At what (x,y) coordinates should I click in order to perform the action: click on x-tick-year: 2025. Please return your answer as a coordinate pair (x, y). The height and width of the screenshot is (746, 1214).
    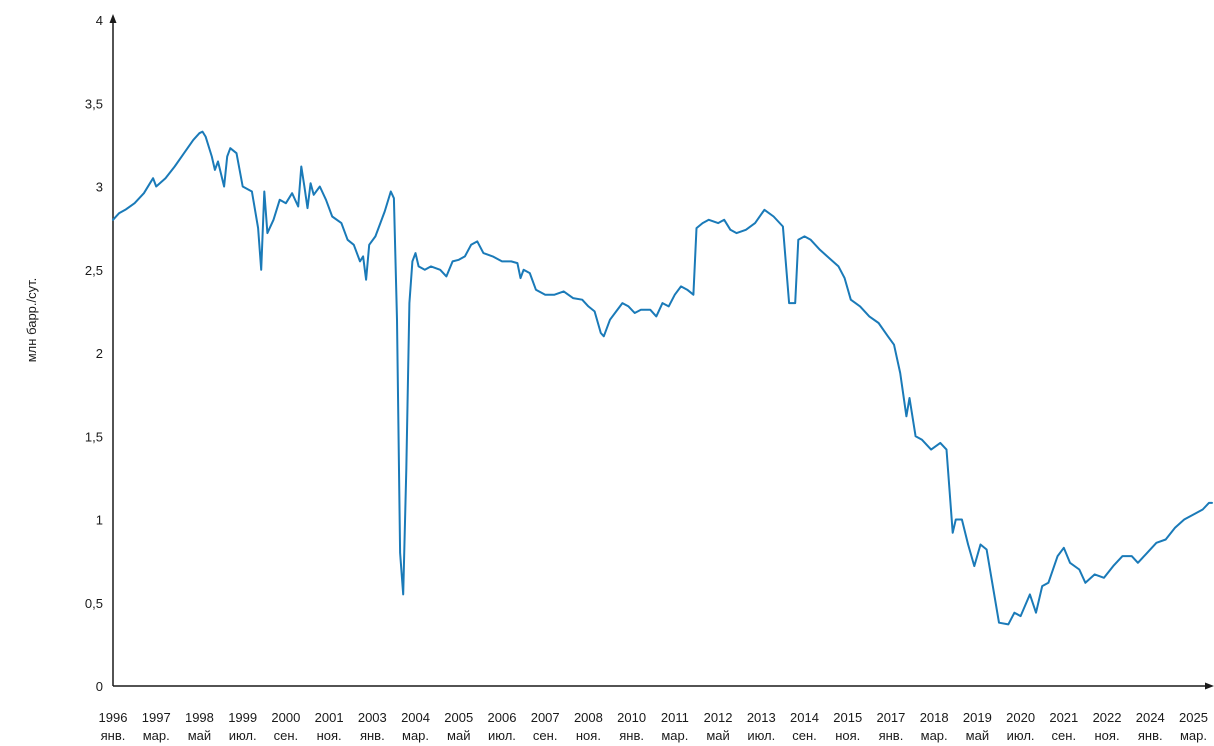
    Looking at the image, I should click on (1193, 717).